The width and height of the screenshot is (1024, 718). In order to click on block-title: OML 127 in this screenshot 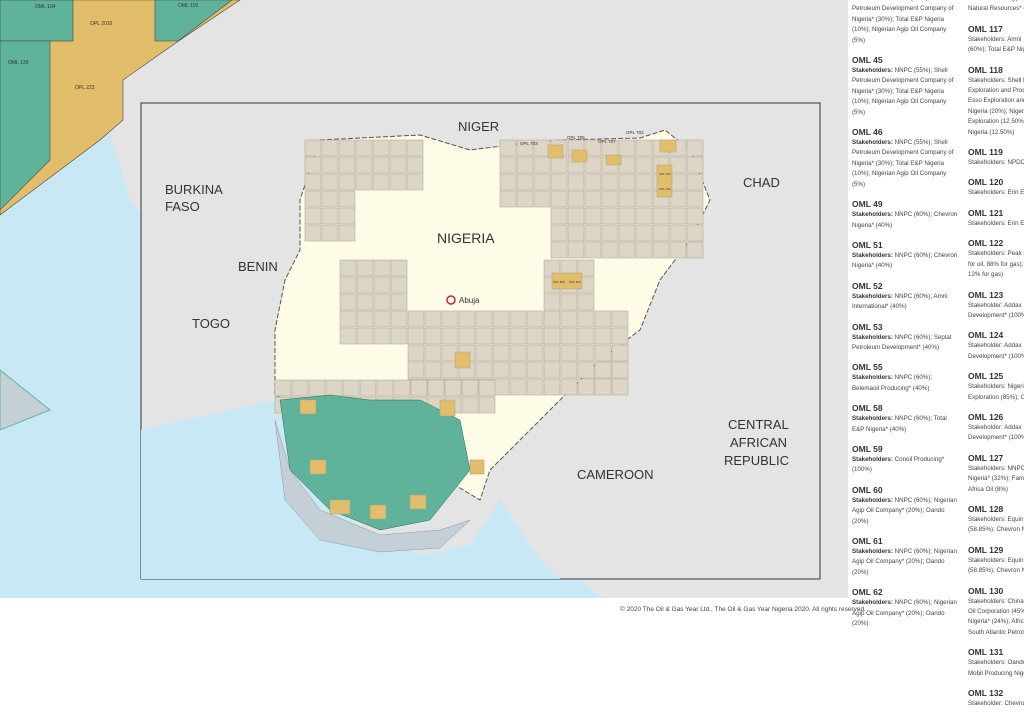, I will do `click(986, 457)`.